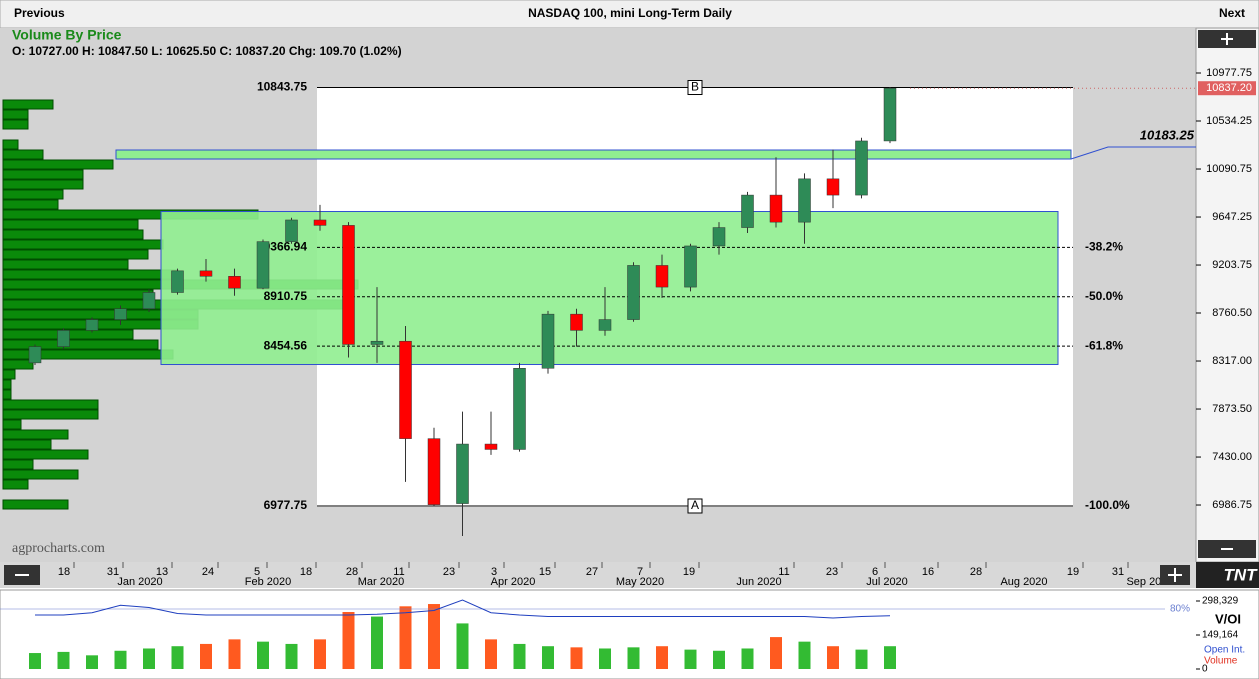 This screenshot has width=1259, height=679. What do you see at coordinates (1232, 313) in the screenshot?
I see `y-tick-label: 8760.50` at bounding box center [1232, 313].